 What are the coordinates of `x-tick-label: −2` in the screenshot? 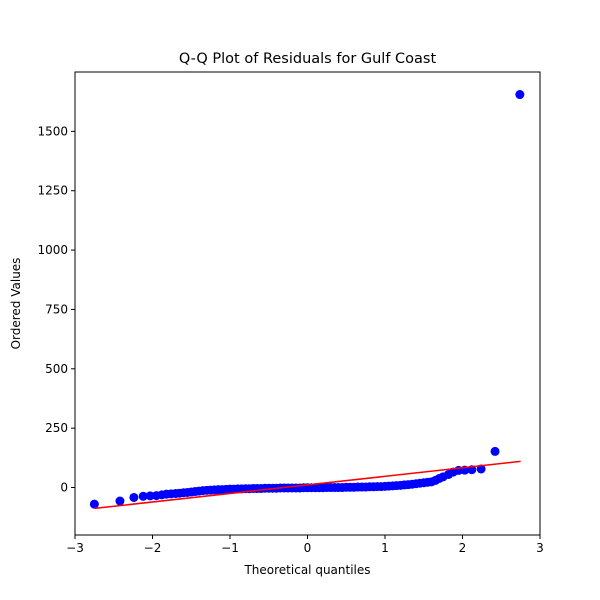 It's located at (153, 548).